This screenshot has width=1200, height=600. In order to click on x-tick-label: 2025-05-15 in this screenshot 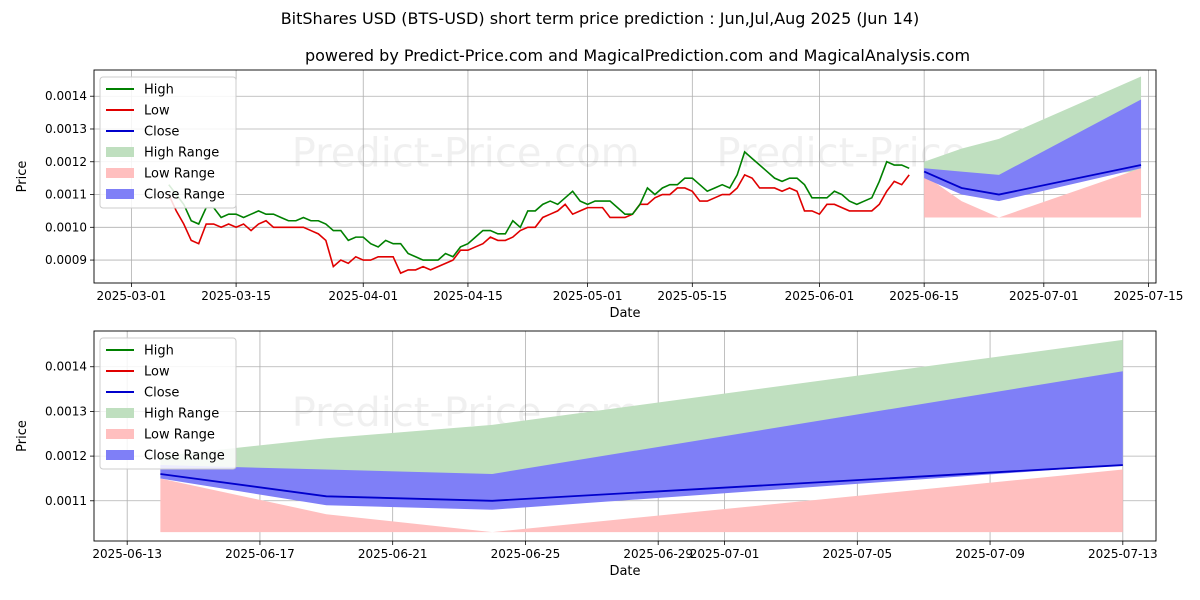, I will do `click(692, 296)`.